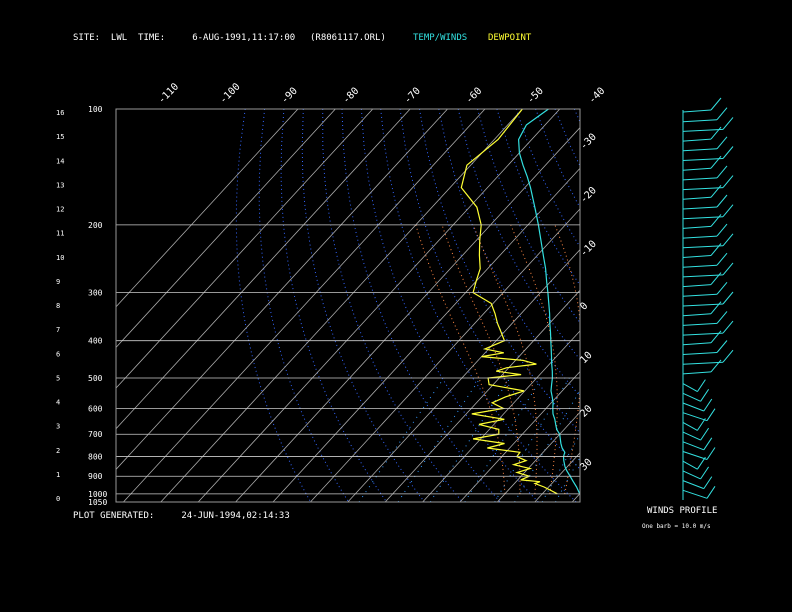 The image size is (792, 612). Describe the element at coordinates (60, 210) in the screenshot. I see `height-tick-label: 12` at that location.